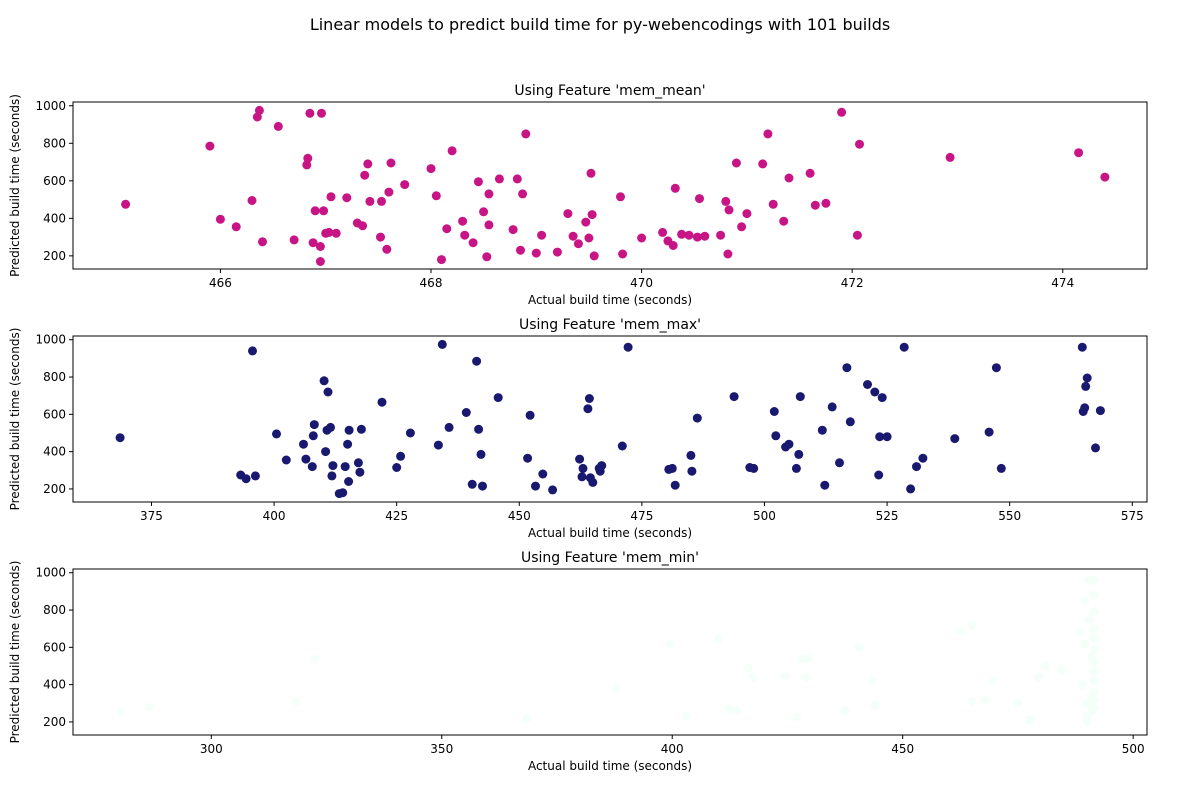  What do you see at coordinates (672, 749) in the screenshot?
I see `x-tick-label: 400` at bounding box center [672, 749].